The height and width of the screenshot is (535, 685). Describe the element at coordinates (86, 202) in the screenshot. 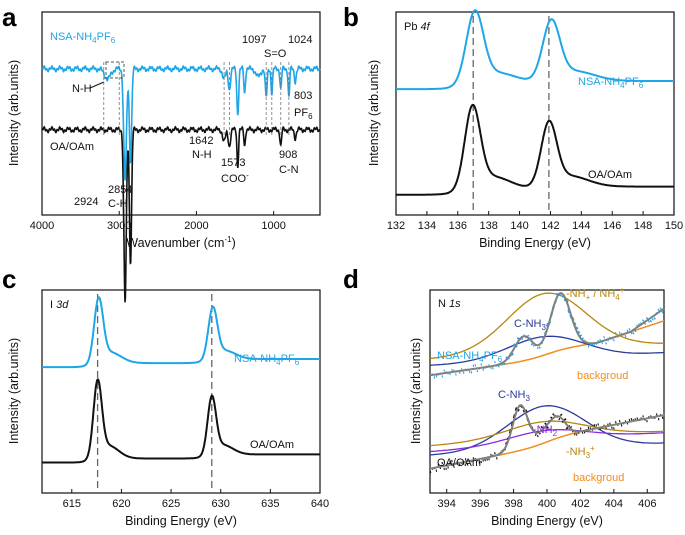

I see `panel-a-peak-2924: 2924` at that location.